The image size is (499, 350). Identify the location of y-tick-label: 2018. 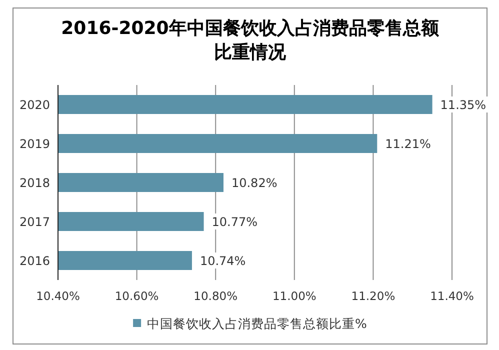
(34, 183).